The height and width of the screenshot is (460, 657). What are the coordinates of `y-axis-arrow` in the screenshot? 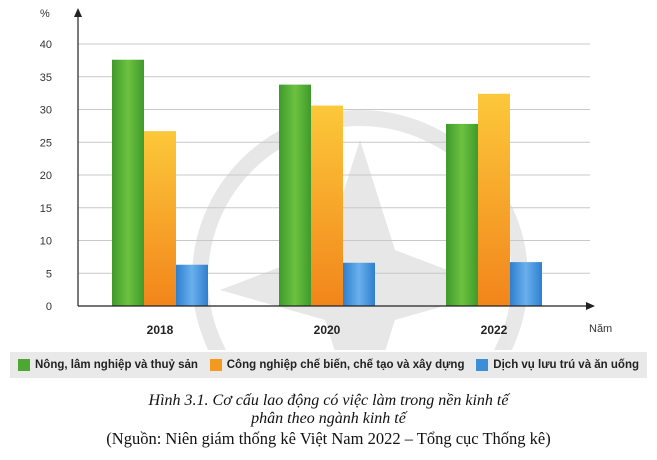 It's located at (78, 12).